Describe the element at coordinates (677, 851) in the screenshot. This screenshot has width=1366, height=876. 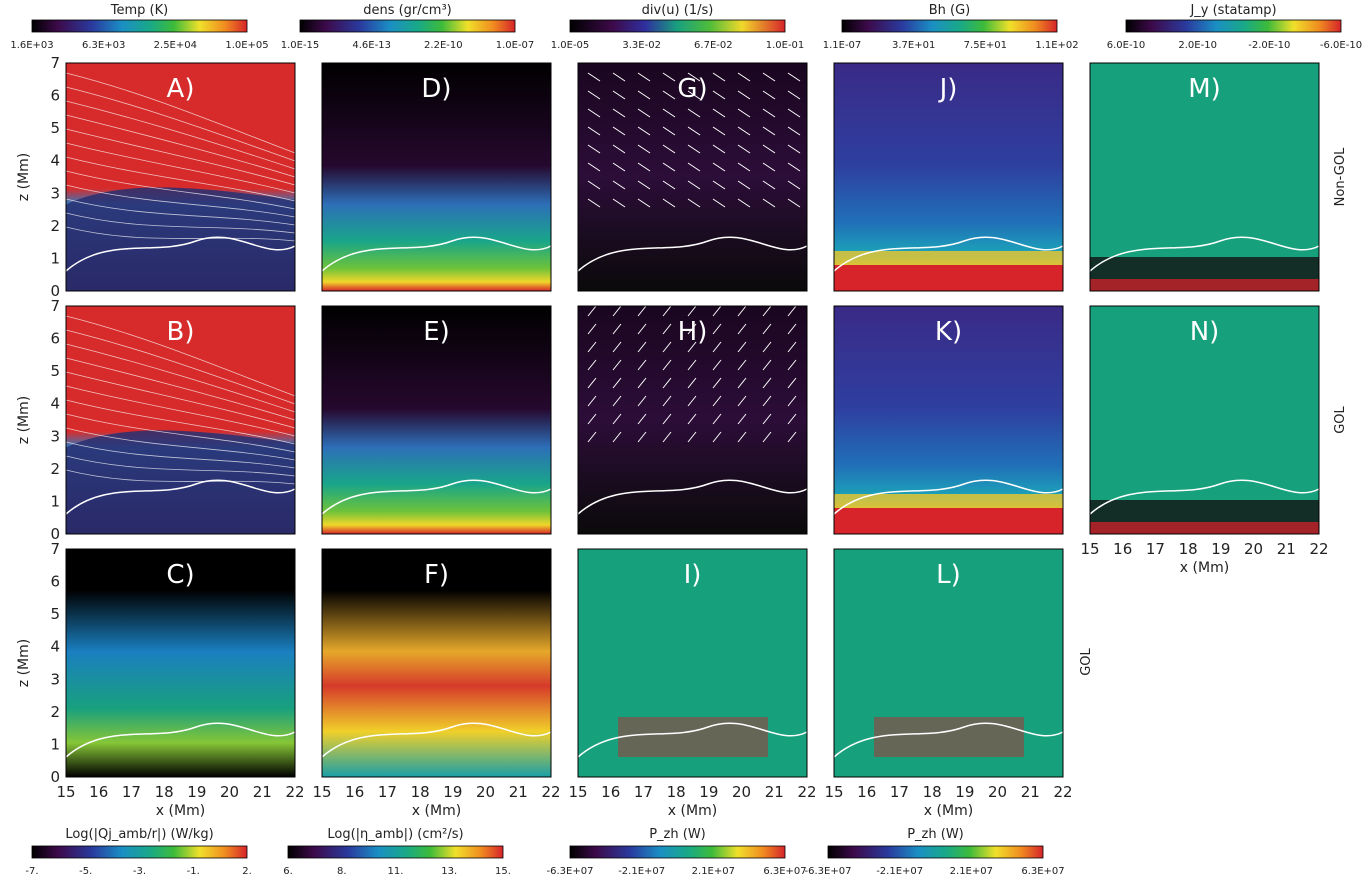
I see `colorbar: P_zh (W) -6.3E+07 -2.1E+07 2.1E+07 6.3E+07` at that location.